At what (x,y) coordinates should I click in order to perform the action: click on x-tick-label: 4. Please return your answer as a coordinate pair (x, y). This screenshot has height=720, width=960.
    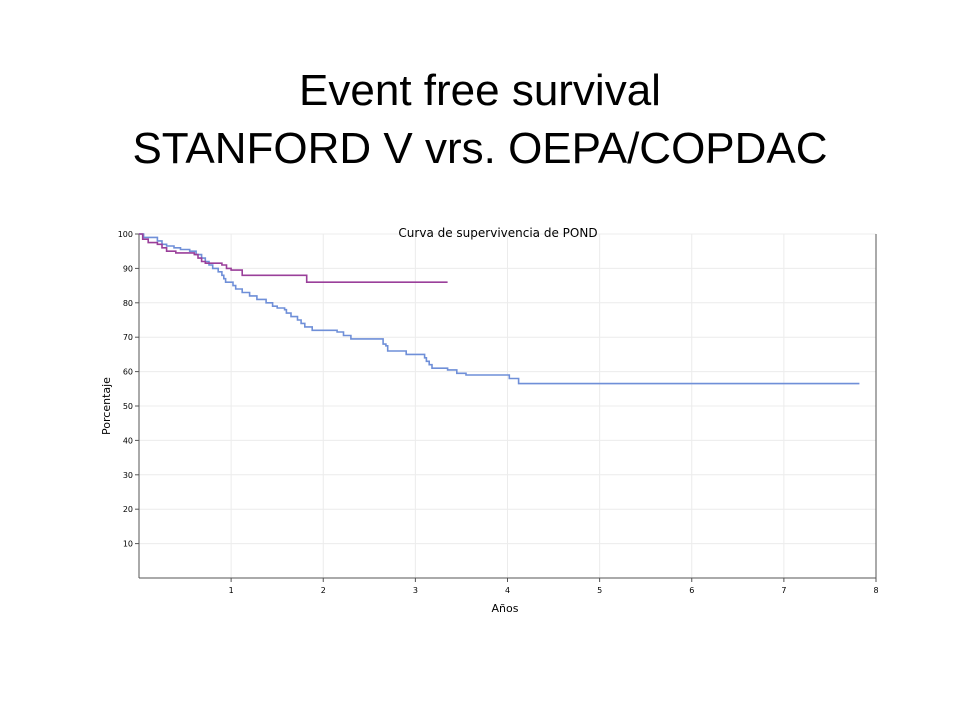
    Looking at the image, I should click on (507, 590).